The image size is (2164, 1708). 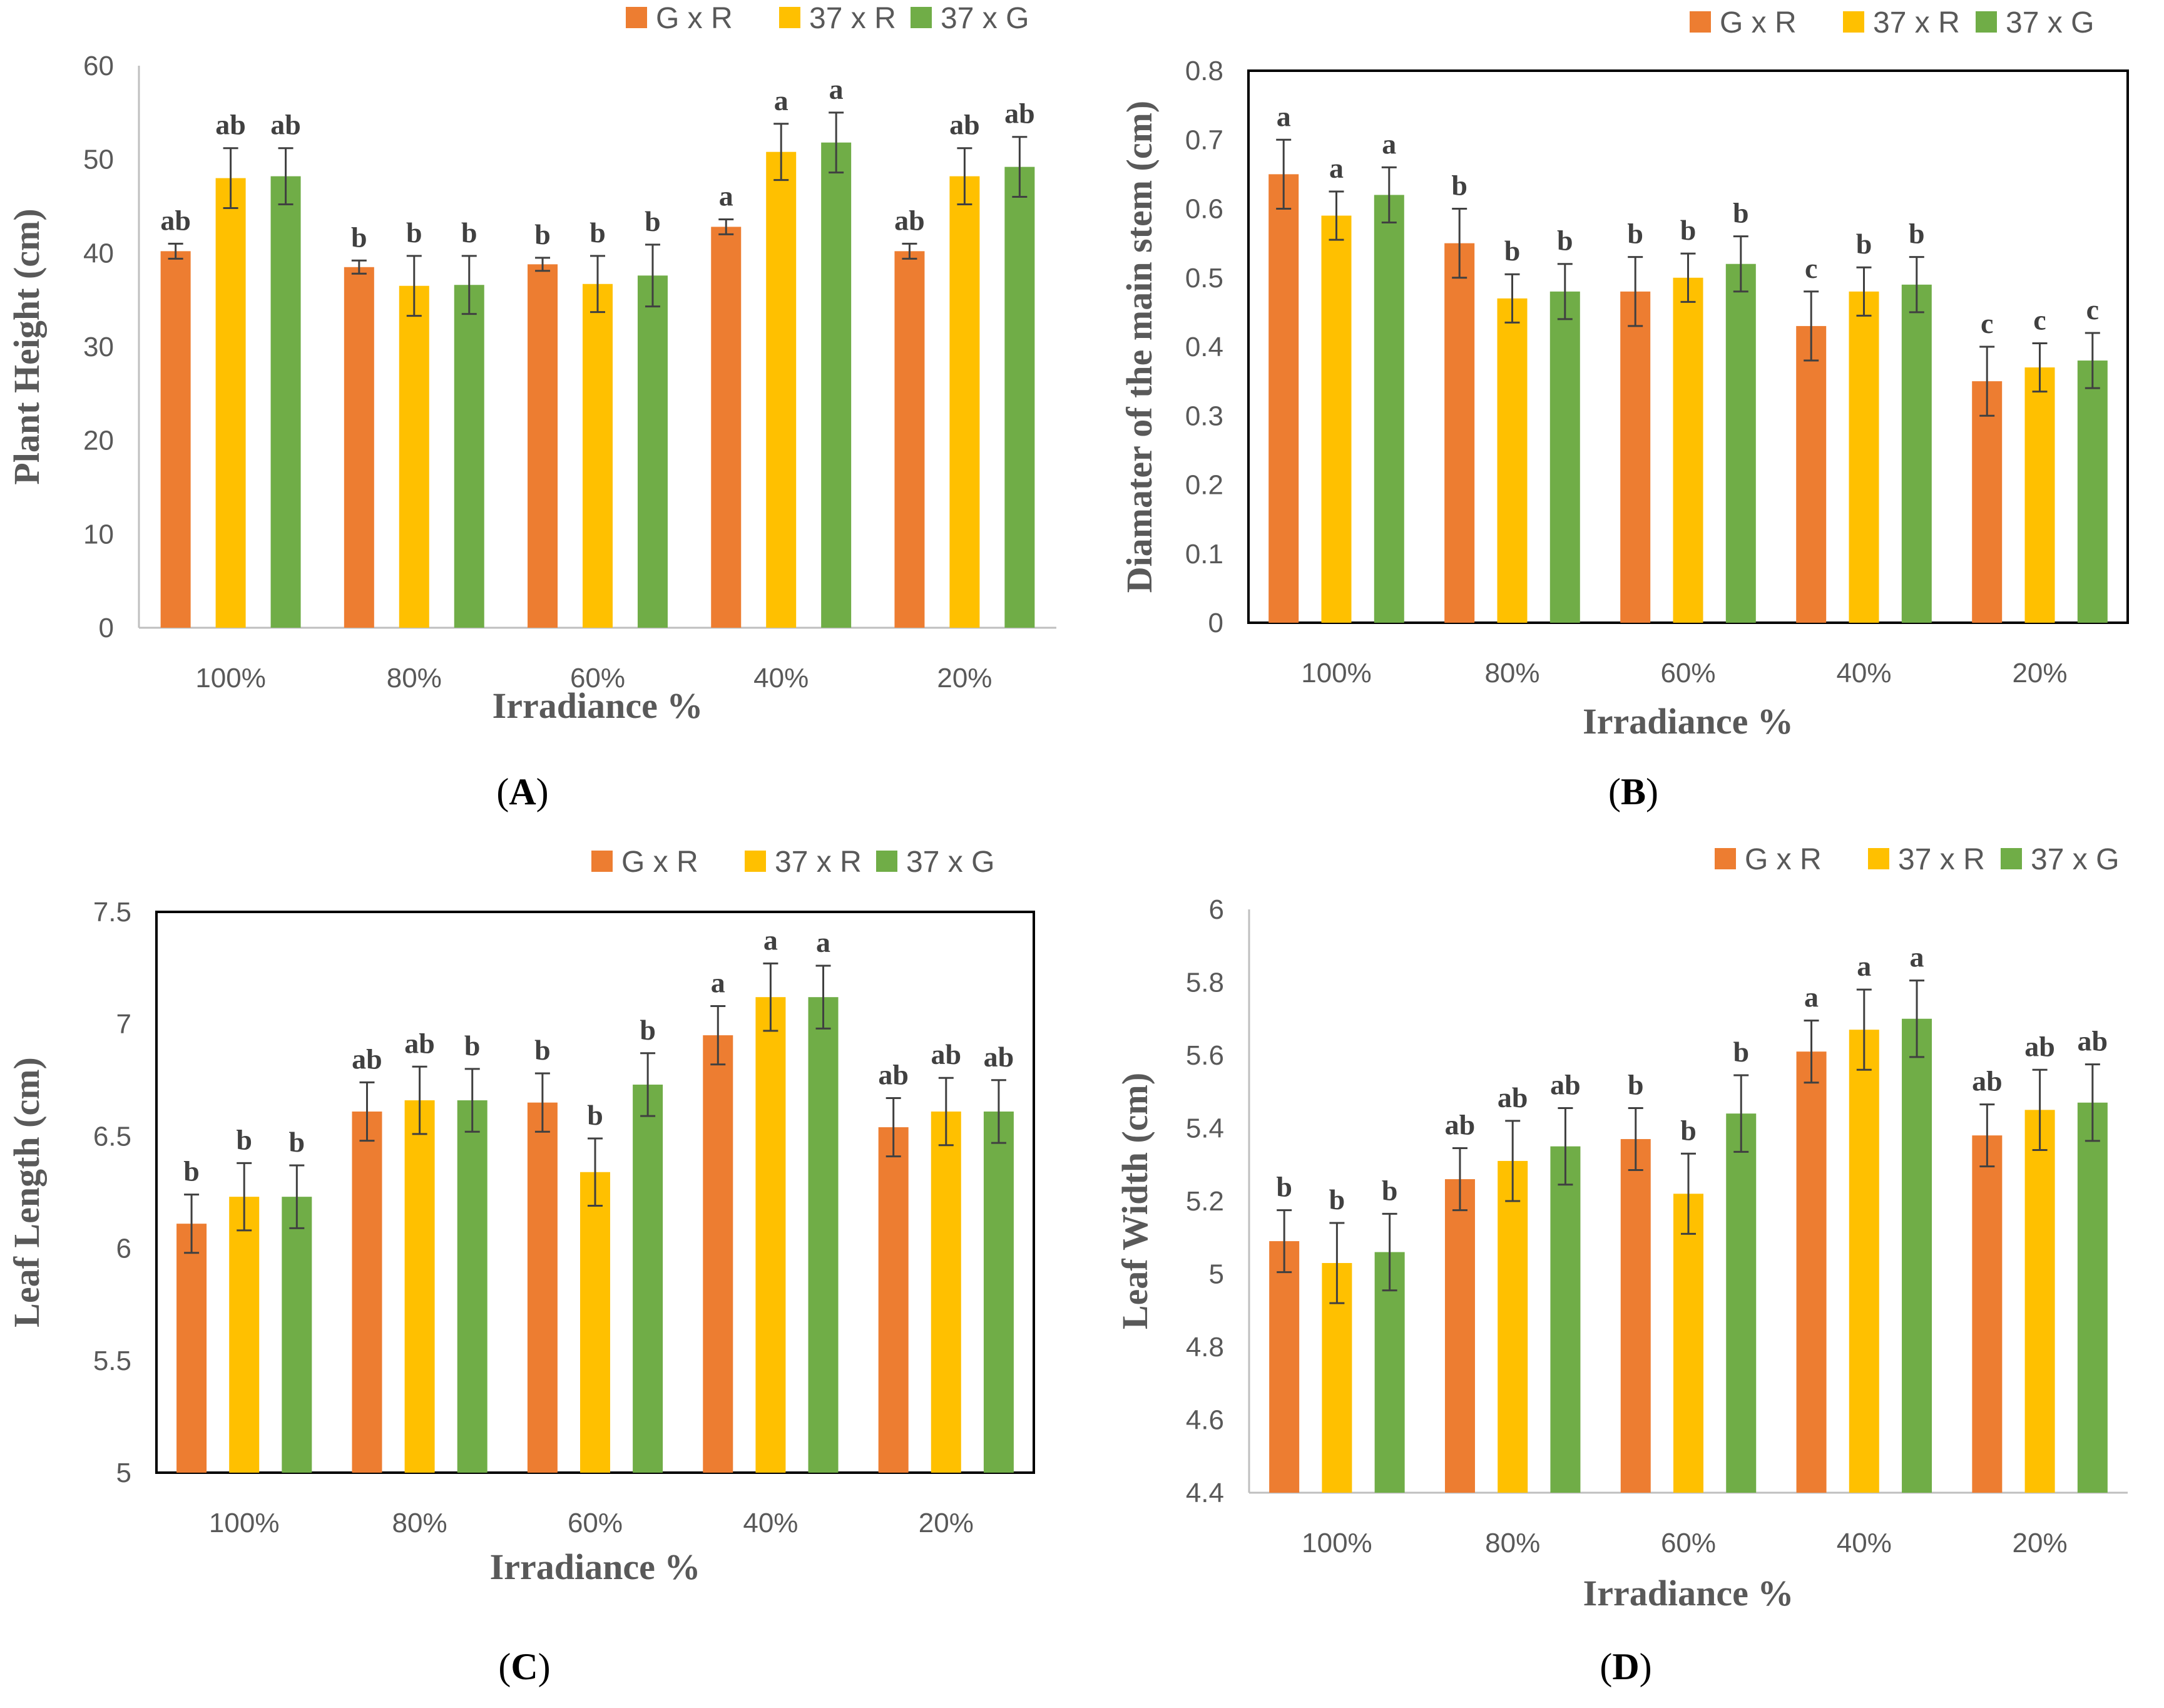 I want to click on y-axis-title: Leaf Width (cm), so click(x=1135, y=1201).